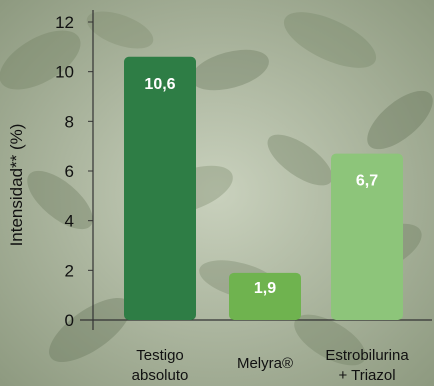 The image size is (434, 386). Describe the element at coordinates (69, 320) in the screenshot. I see `y-tick-label: 0` at that location.